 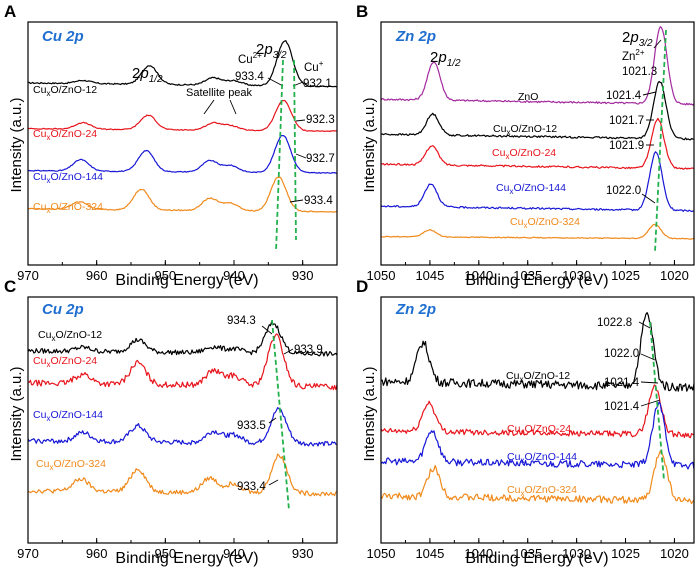 I want to click on panel-title-c: Cu 2p, so click(x=63, y=309).